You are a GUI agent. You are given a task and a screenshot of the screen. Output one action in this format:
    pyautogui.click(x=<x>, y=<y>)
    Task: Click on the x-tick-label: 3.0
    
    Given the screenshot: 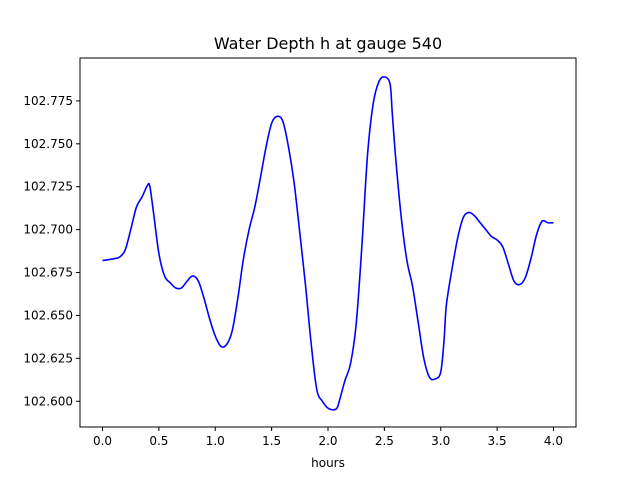 What is the action you would take?
    pyautogui.click(x=440, y=441)
    